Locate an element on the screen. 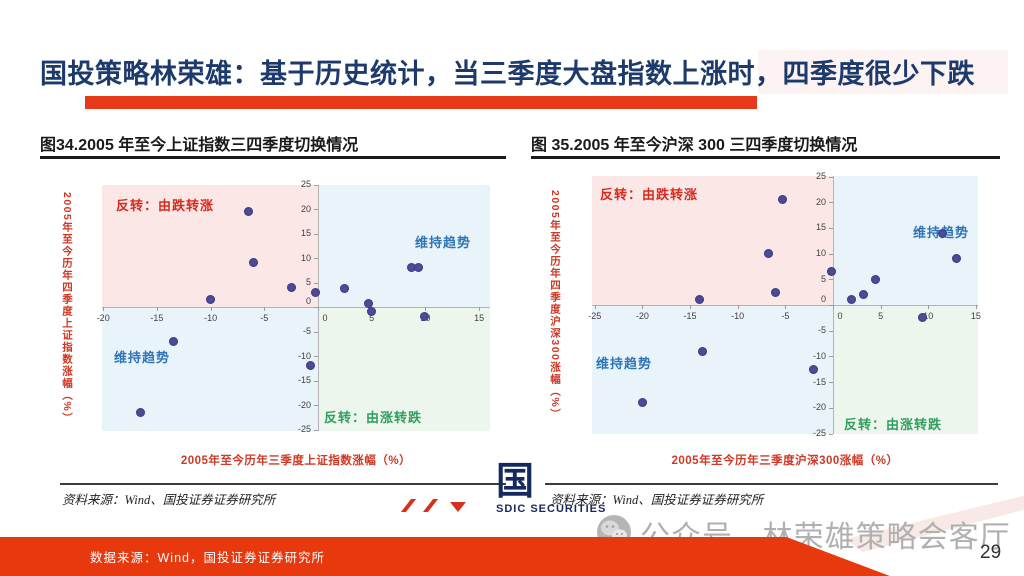 The width and height of the screenshot is (1024, 576). x-tick-label: -20 is located at coordinates (642, 316).